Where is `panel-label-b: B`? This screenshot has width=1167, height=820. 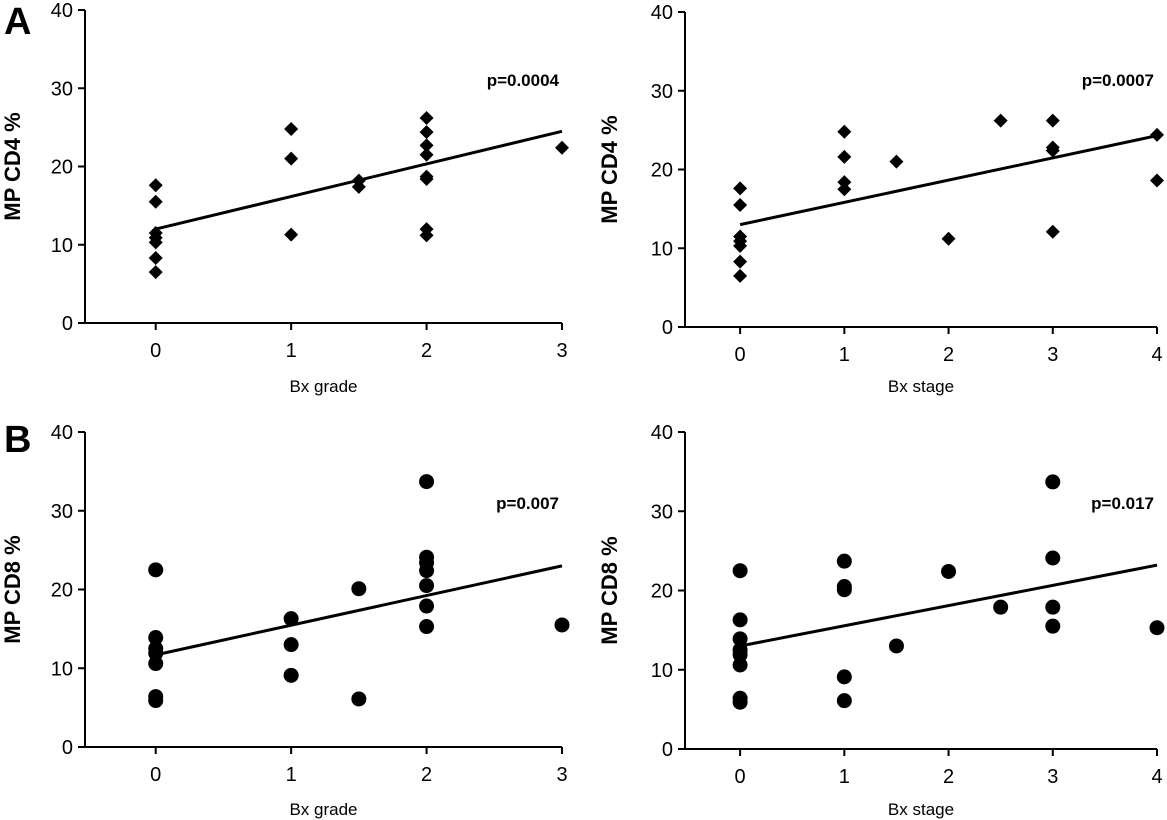 panel-label-b: B is located at coordinates (17, 440).